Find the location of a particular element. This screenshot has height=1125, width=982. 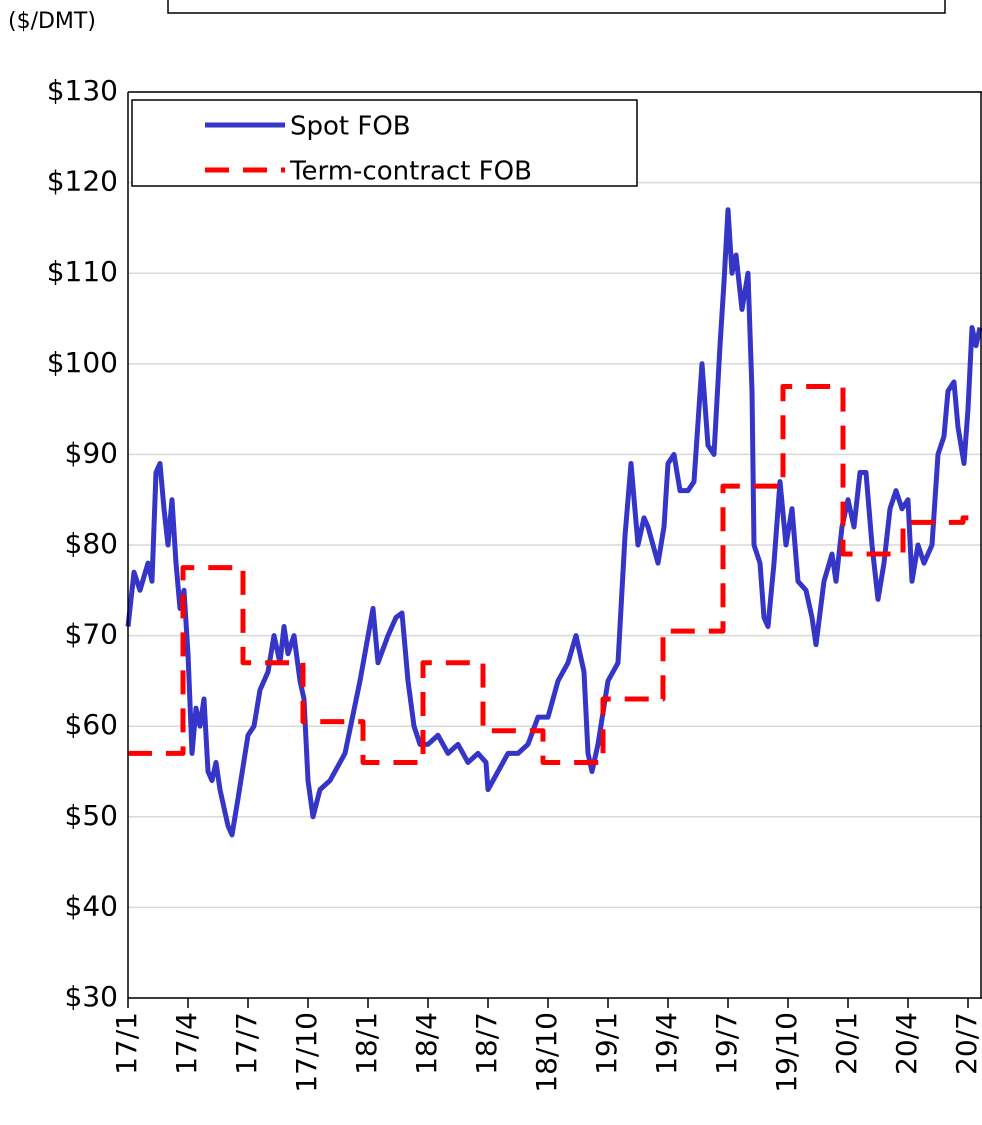

x-tick-label: 20/4 is located at coordinates (906, 1043).